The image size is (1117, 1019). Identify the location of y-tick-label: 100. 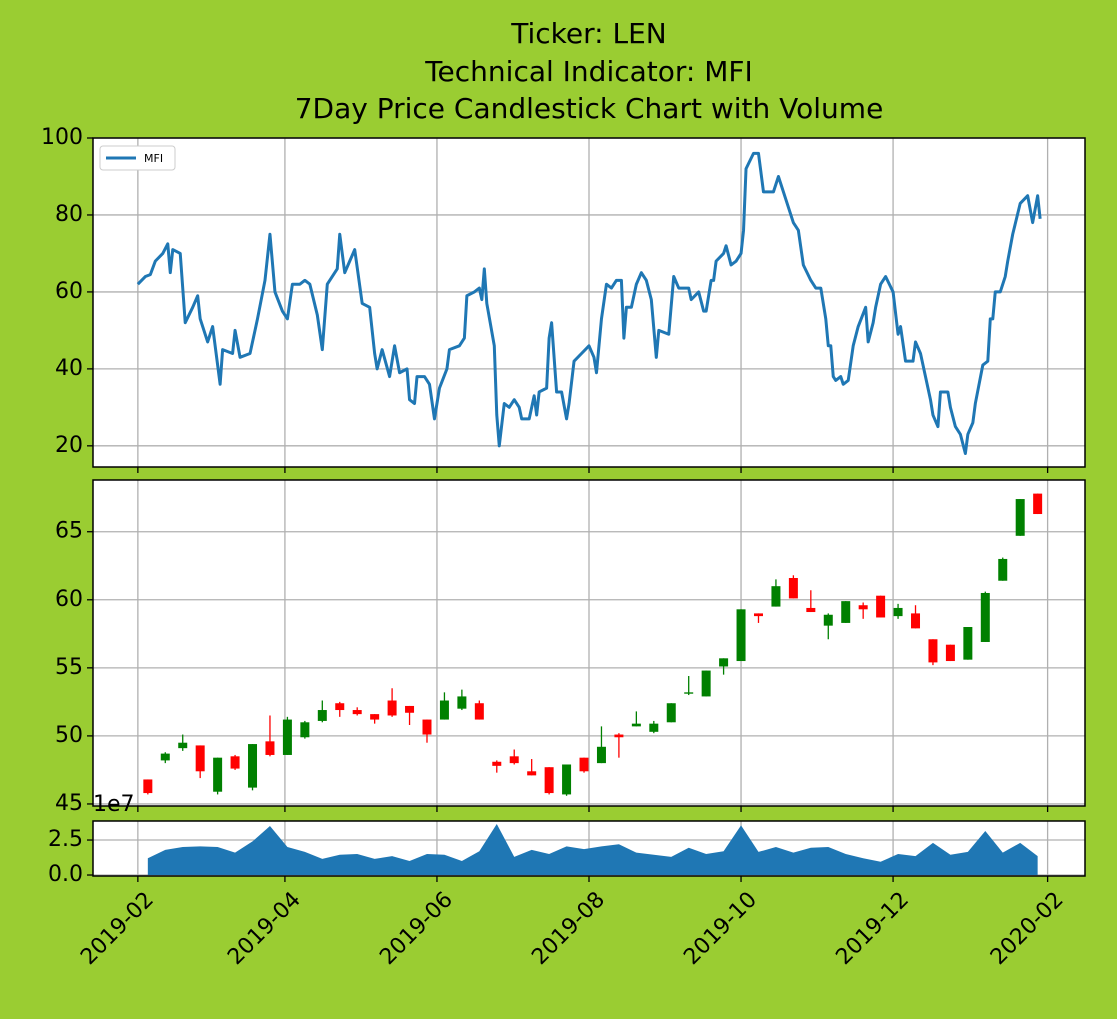
(62, 137).